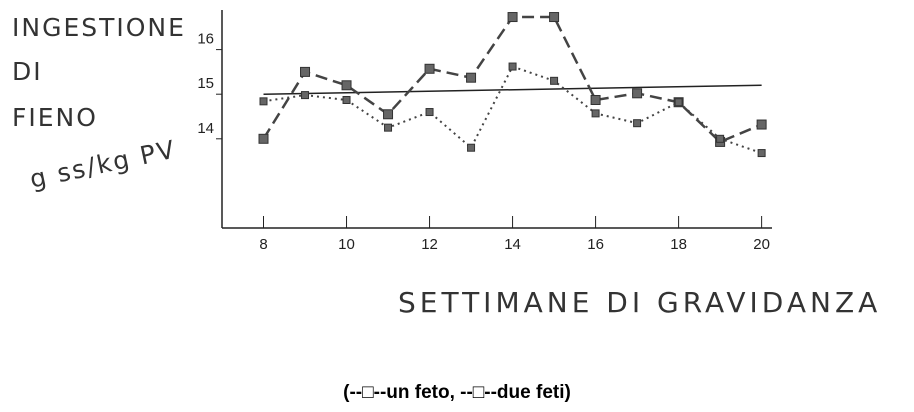  Describe the element at coordinates (205, 39) in the screenshot. I see `y-tick-label: 16` at that location.